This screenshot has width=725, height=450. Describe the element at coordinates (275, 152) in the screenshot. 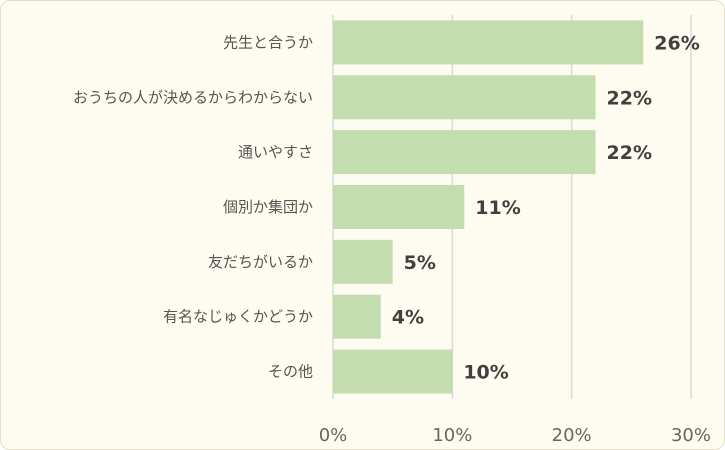

I see `category-label: 通いやすさ` at that location.